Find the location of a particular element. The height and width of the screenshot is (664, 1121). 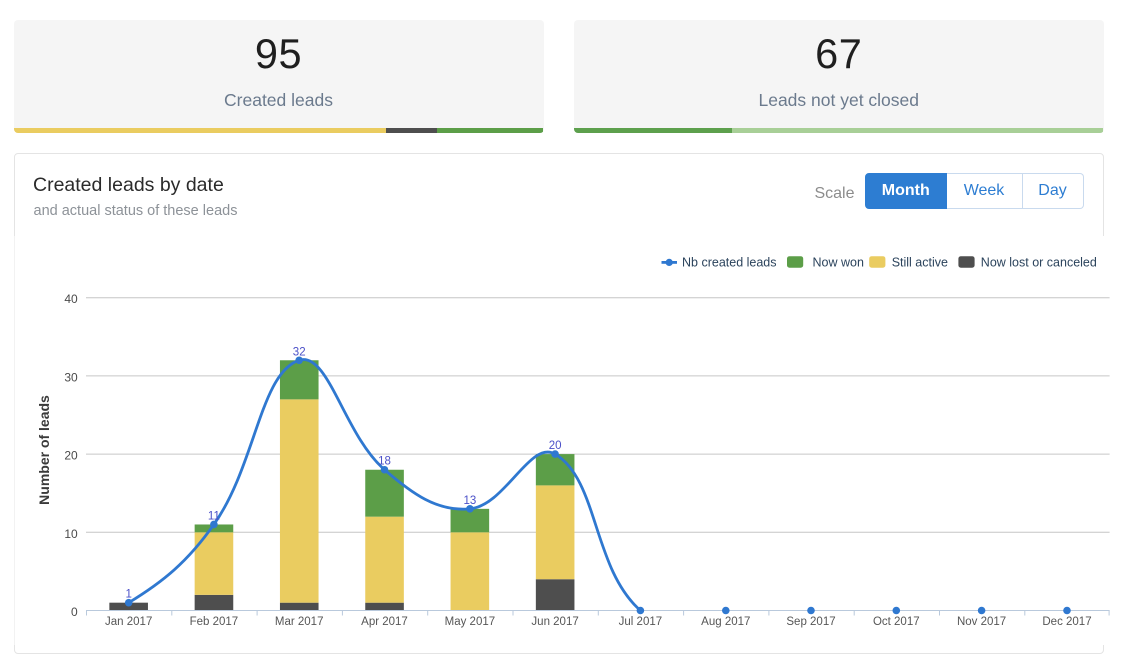

svg-text: 1 is located at coordinates (128, 595).